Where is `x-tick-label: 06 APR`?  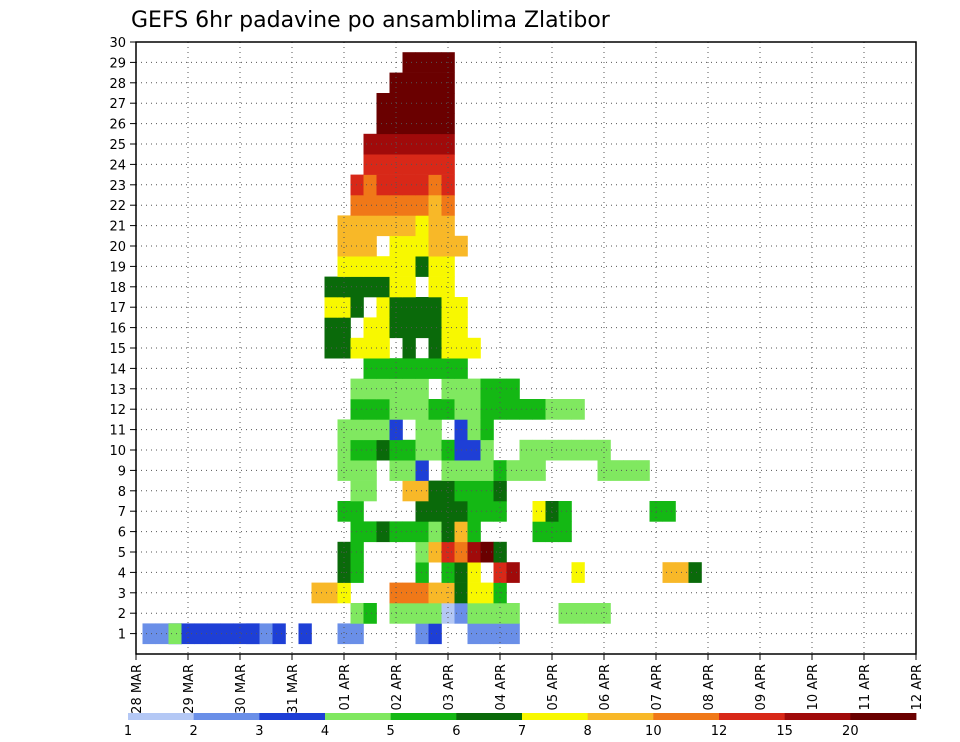
x-tick-label: 06 APR is located at coordinates (605, 687).